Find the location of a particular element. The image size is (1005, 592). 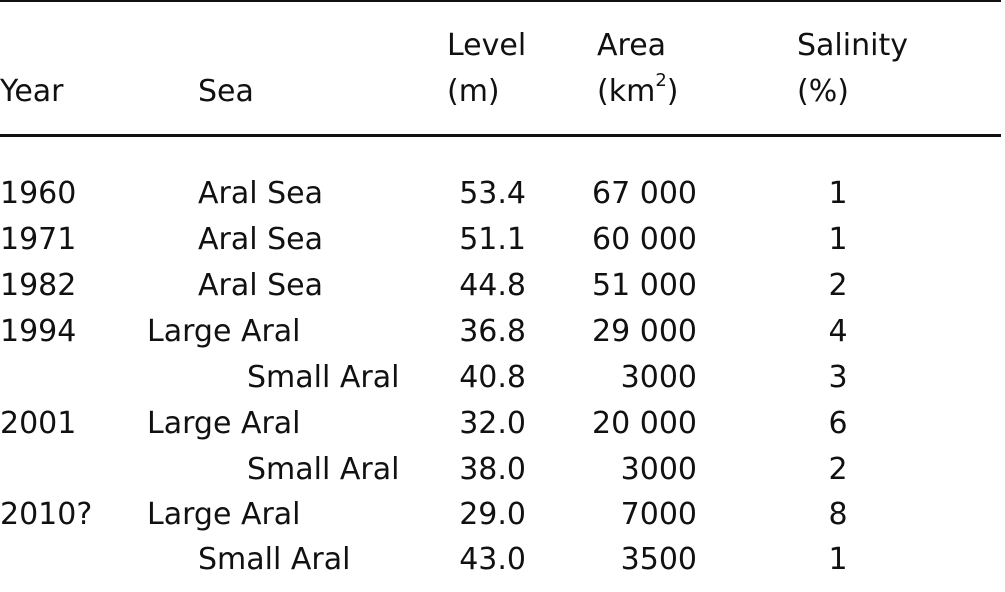

cell-year: 2010? is located at coordinates (46, 514).